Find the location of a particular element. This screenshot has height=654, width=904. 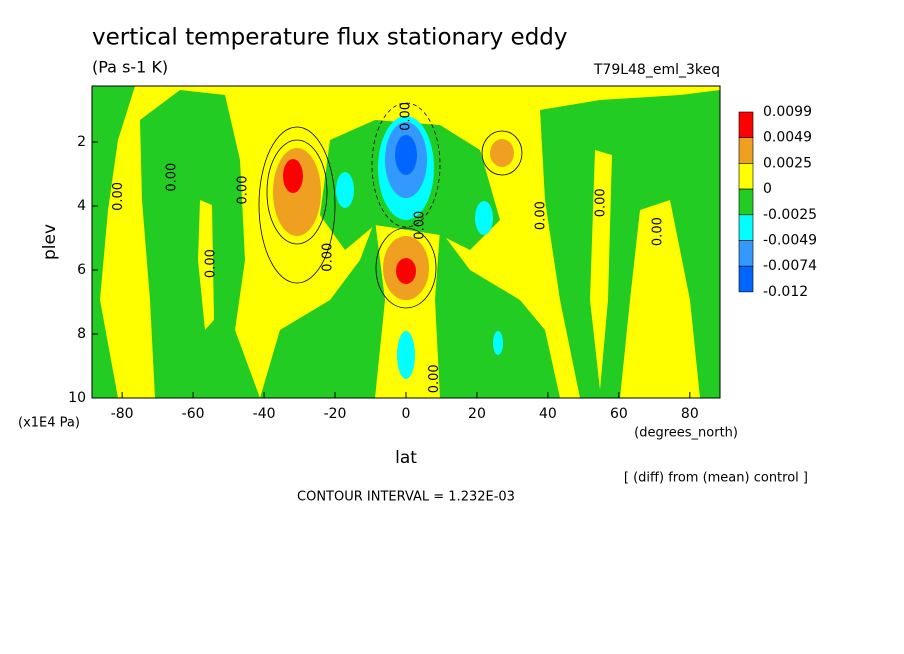

x-axis-label: lat is located at coordinates (406, 458).